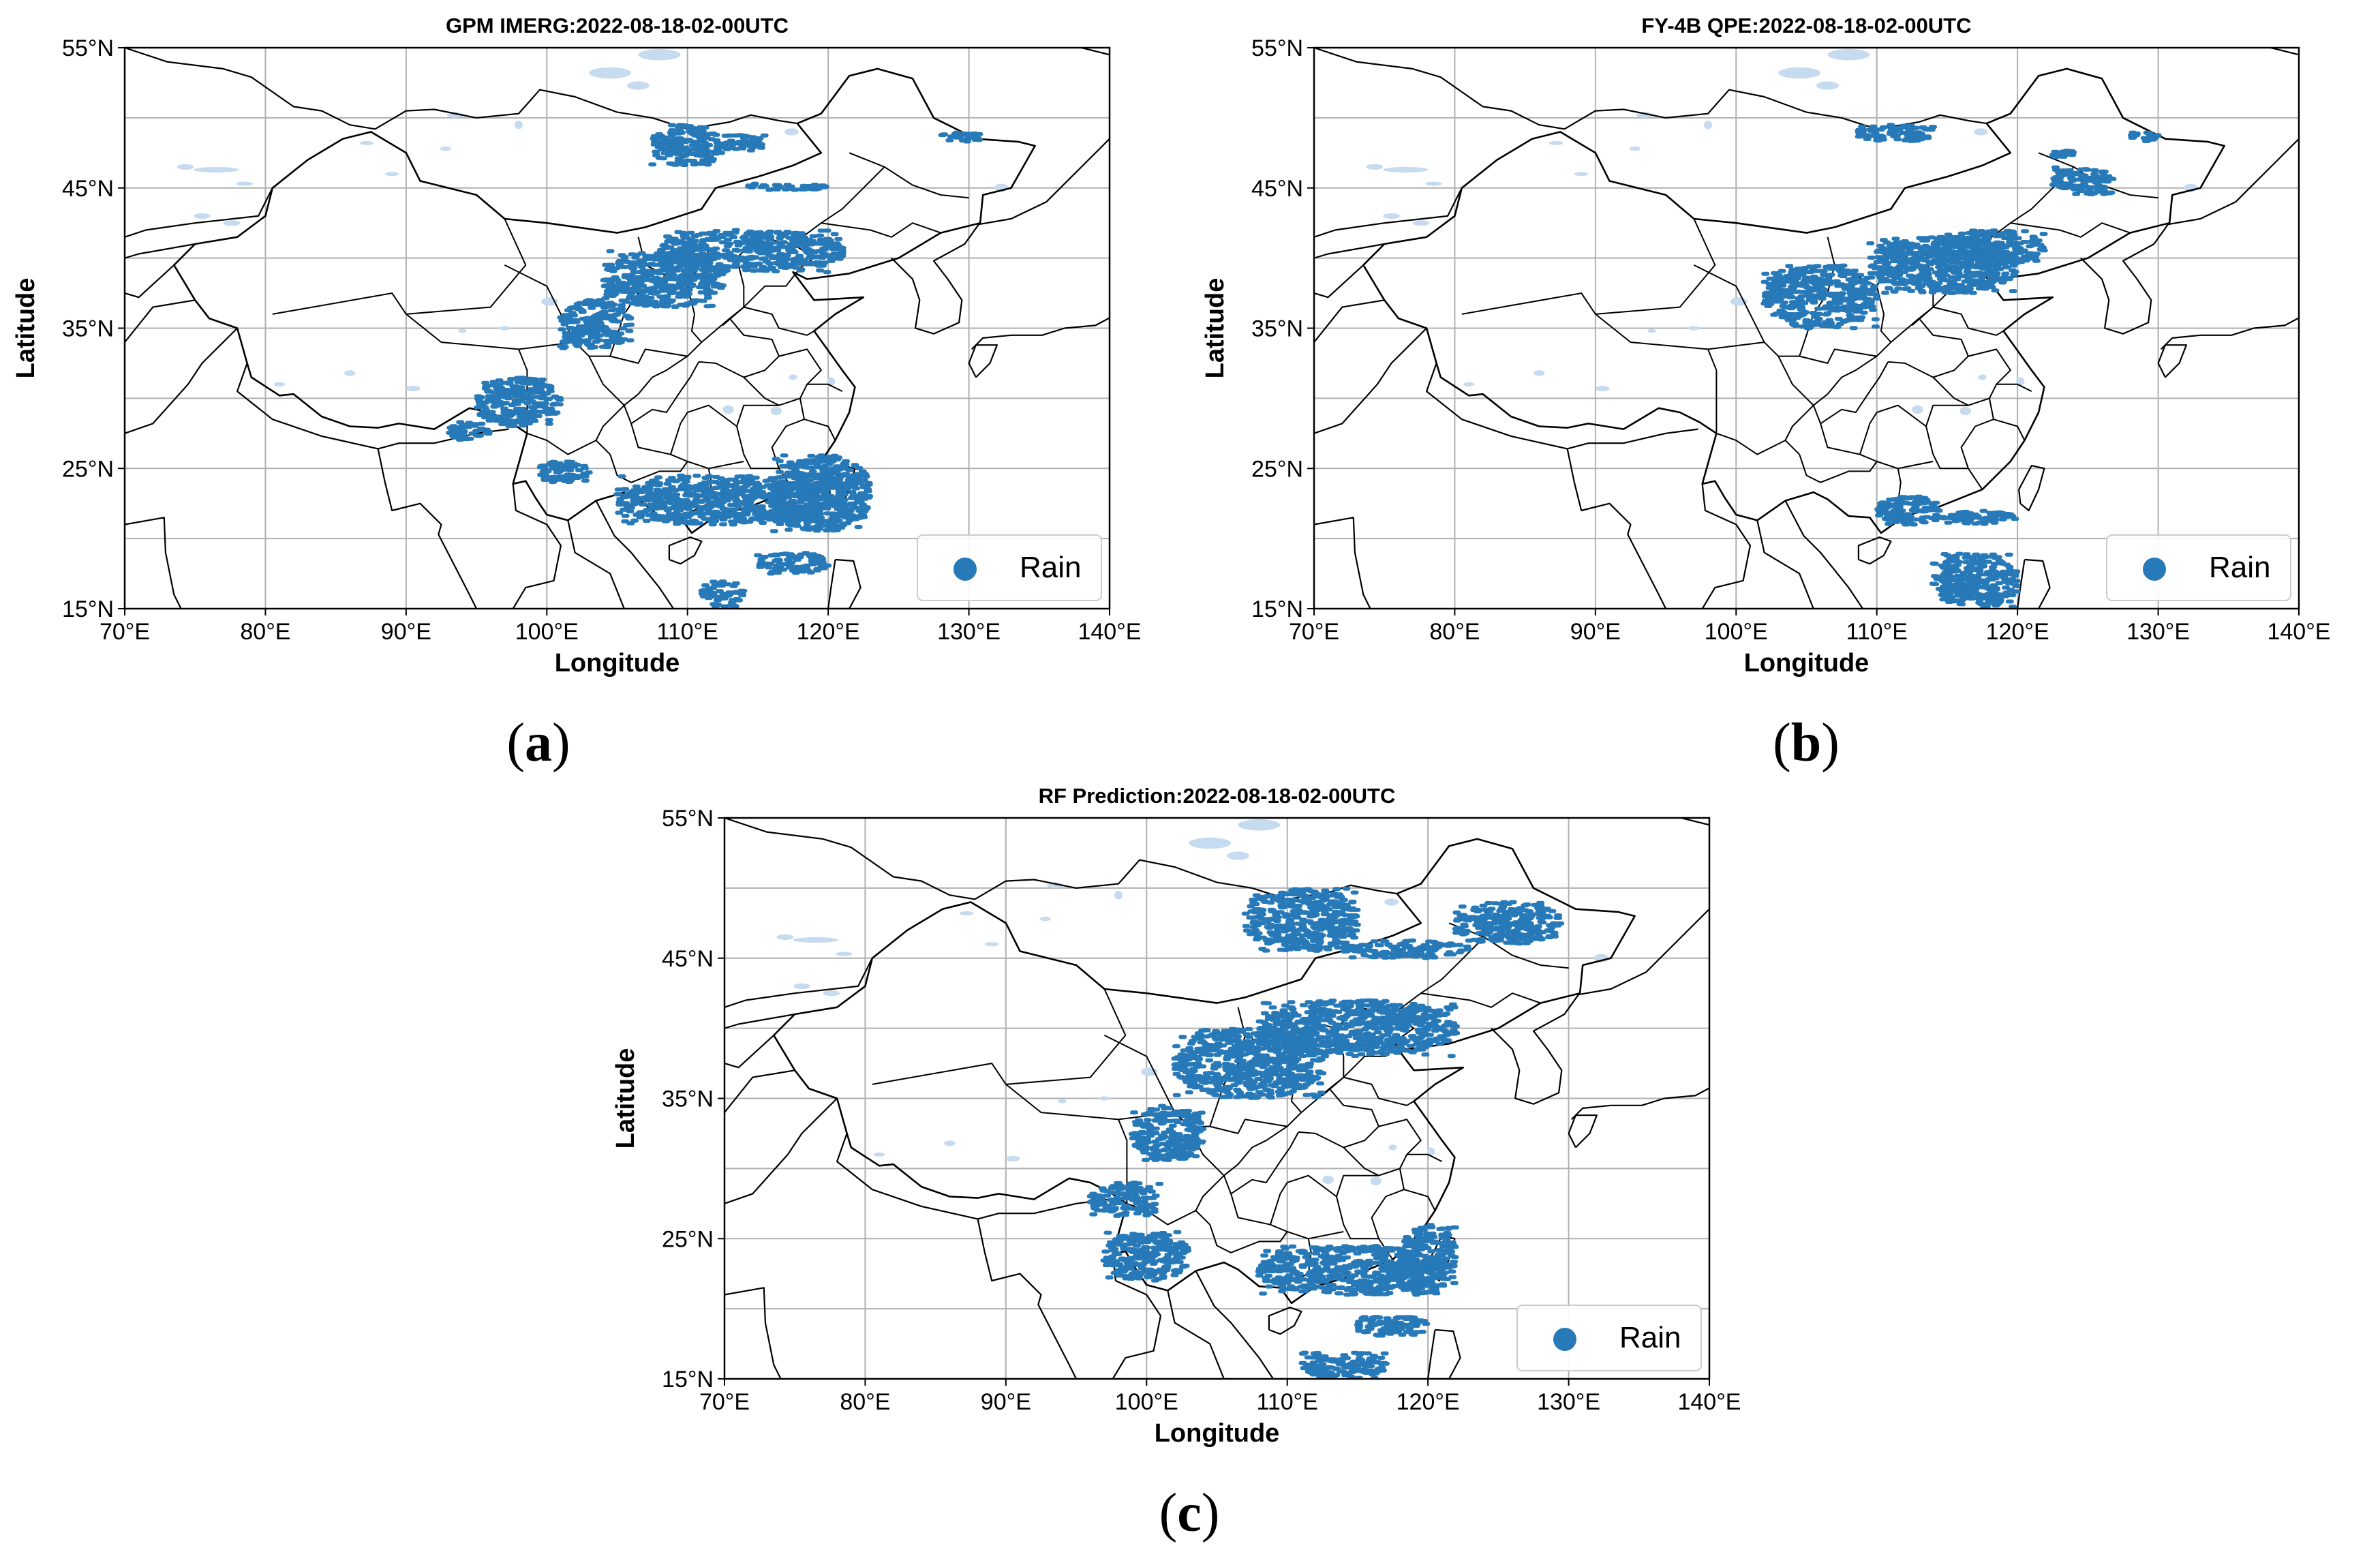 This screenshot has width=2380, height=1552. What do you see at coordinates (88, 189) in the screenshot?
I see `y-tick-label: 45°N` at bounding box center [88, 189].